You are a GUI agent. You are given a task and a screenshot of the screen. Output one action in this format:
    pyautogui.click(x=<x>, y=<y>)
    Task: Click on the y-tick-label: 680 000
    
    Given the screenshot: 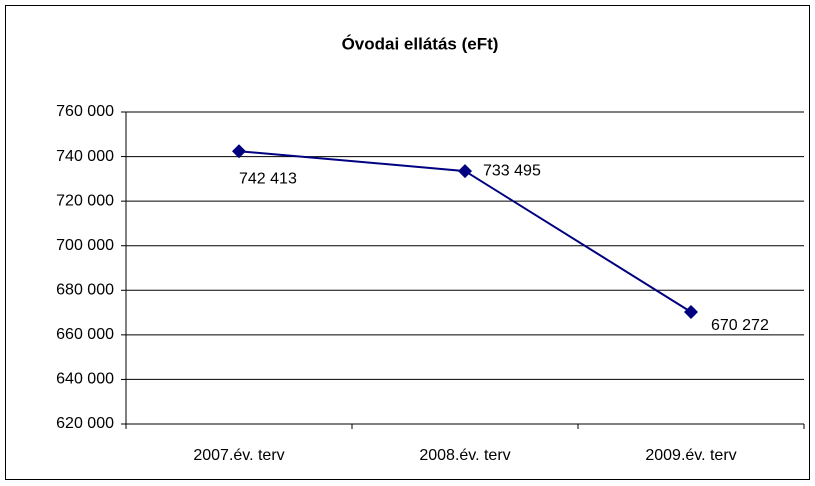 What is the action you would take?
    pyautogui.click(x=85, y=290)
    